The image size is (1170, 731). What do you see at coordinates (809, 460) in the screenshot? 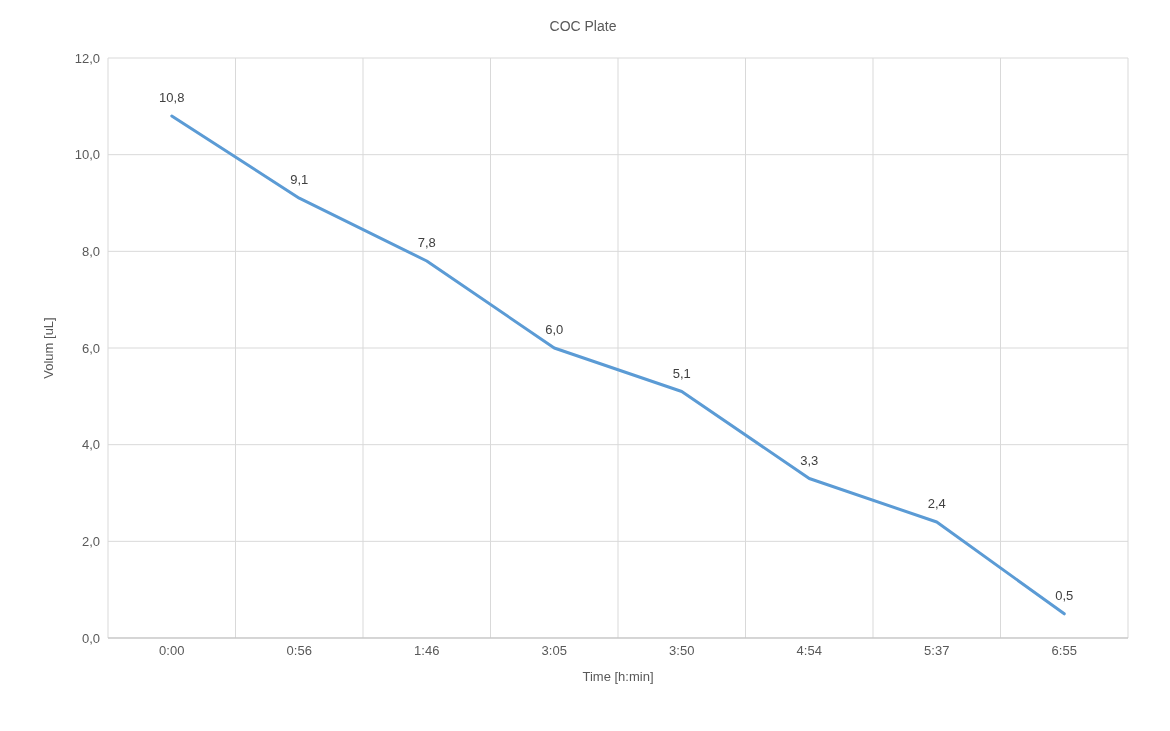
I see `data-label: 3,3` at bounding box center [809, 460].